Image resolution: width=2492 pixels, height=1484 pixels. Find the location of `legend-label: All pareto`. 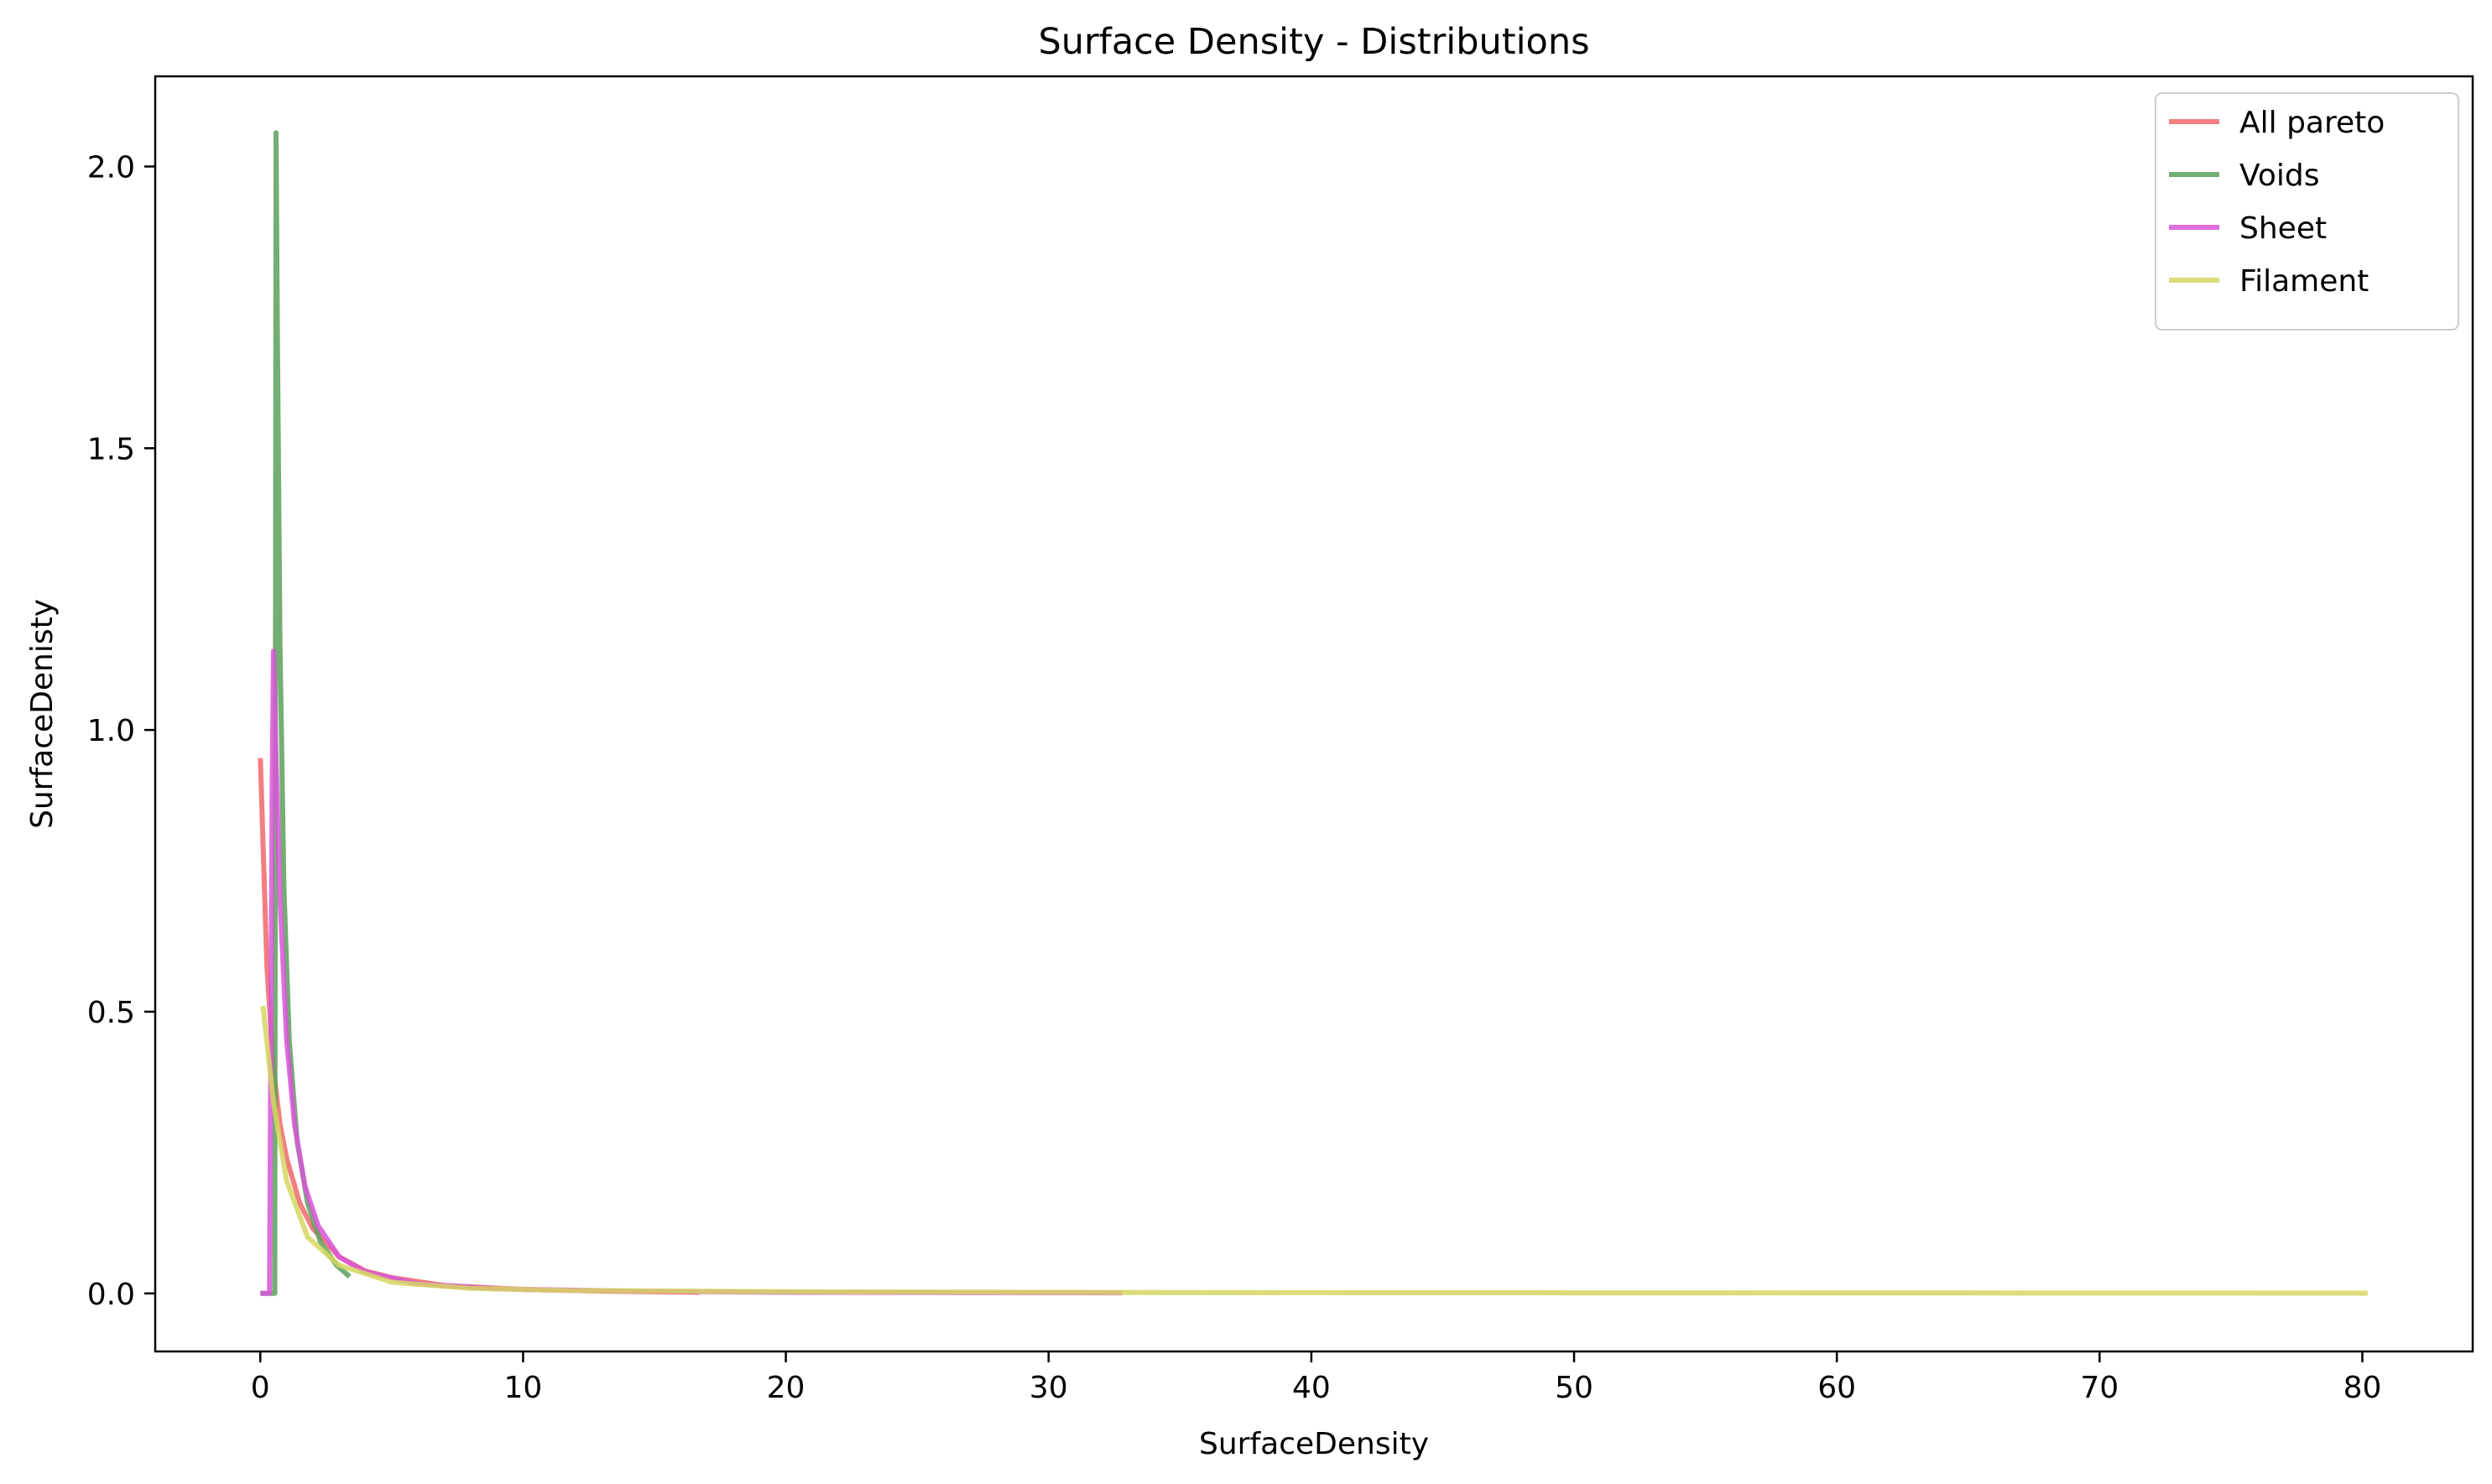

legend-label: All pareto is located at coordinates (2312, 123).